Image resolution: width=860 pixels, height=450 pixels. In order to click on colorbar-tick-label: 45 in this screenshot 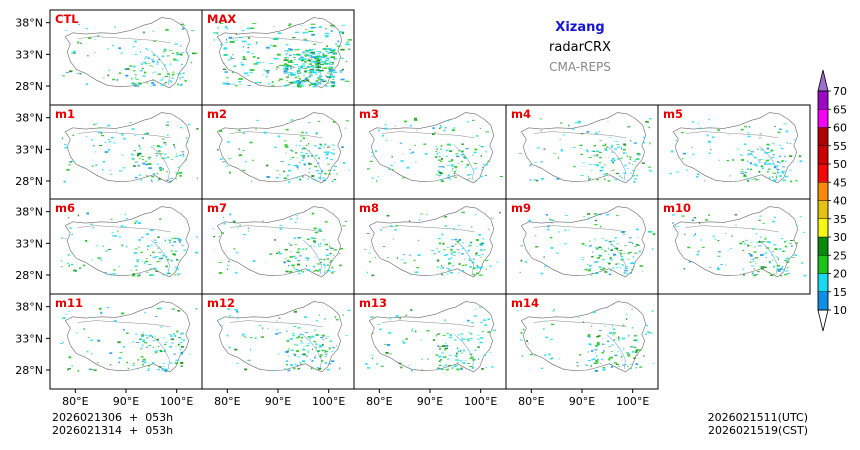, I will do `click(840, 182)`.